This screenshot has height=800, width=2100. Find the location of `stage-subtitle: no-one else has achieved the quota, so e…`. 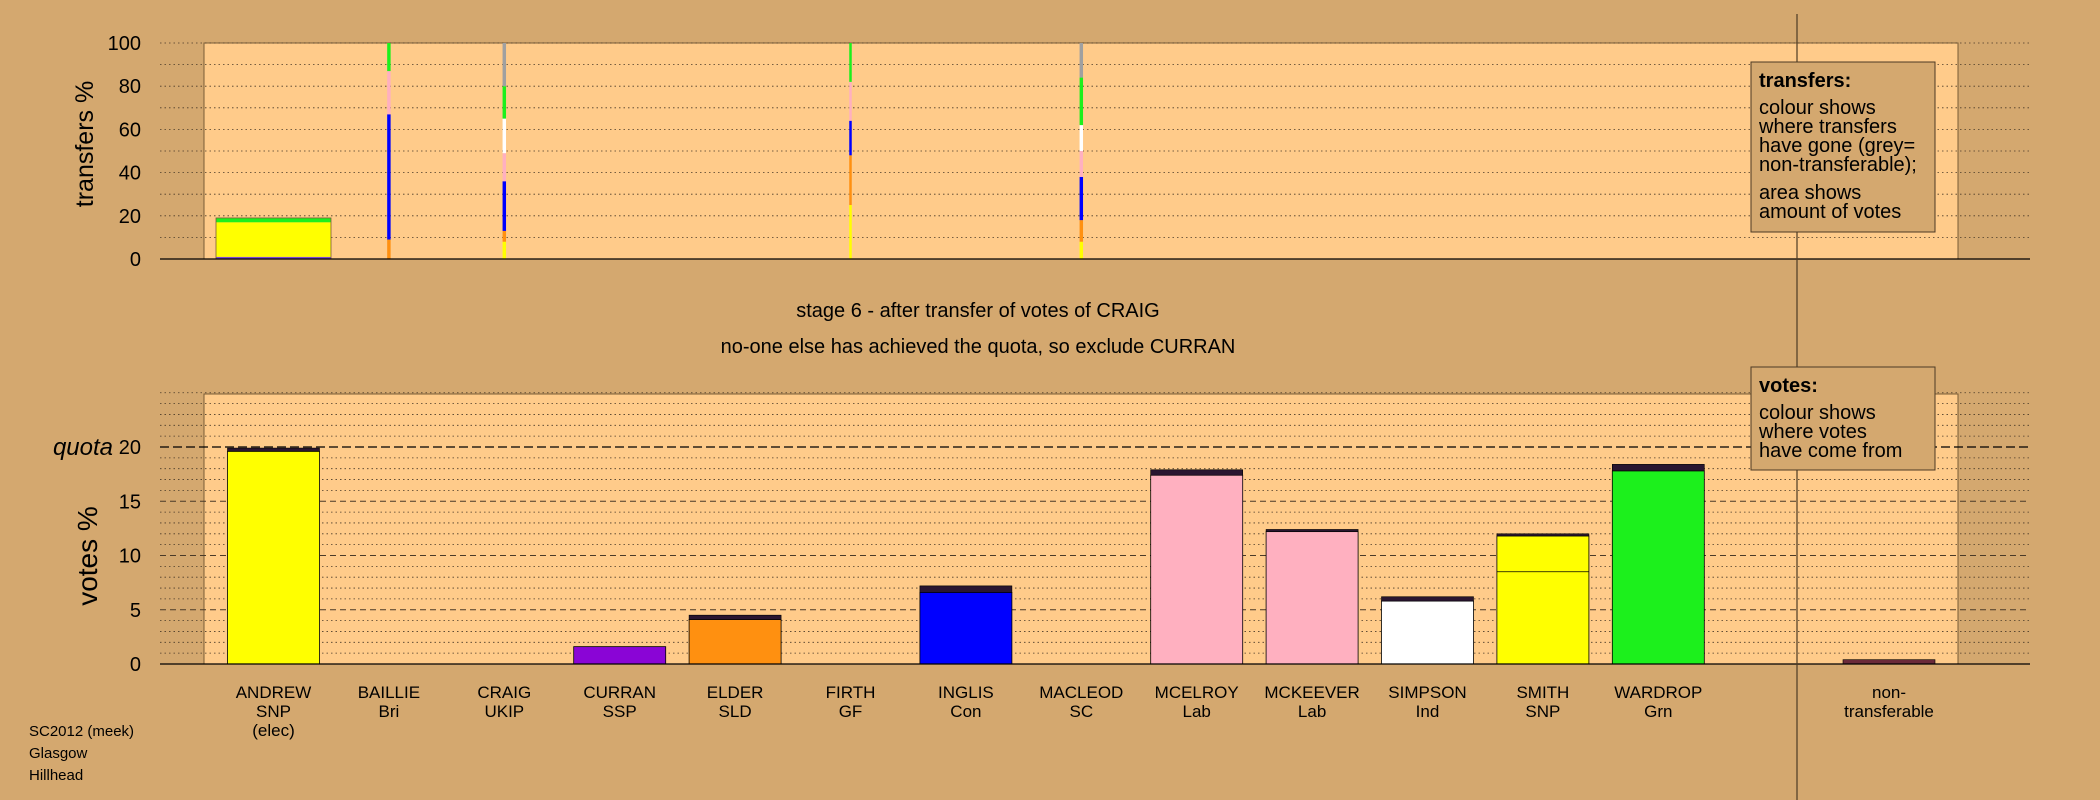

stage-subtitle: no-one else has achieved the quota, so e… is located at coordinates (978, 347).